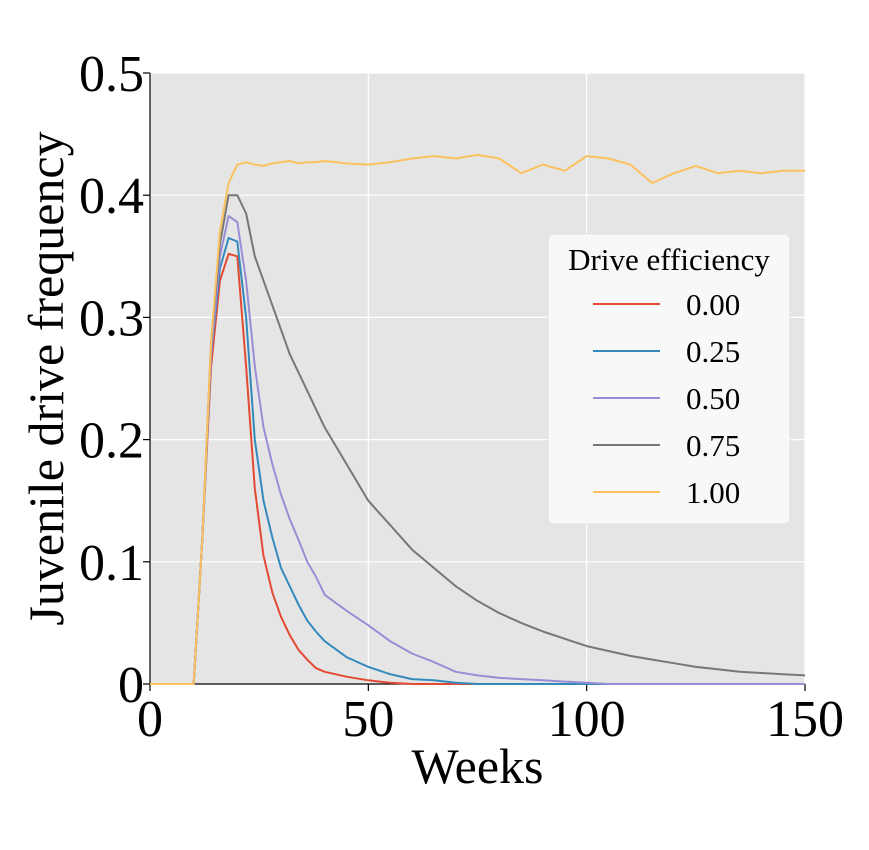 Image resolution: width=869 pixels, height=850 pixels. I want to click on legend-entry-label: 1.00, so click(713, 492).